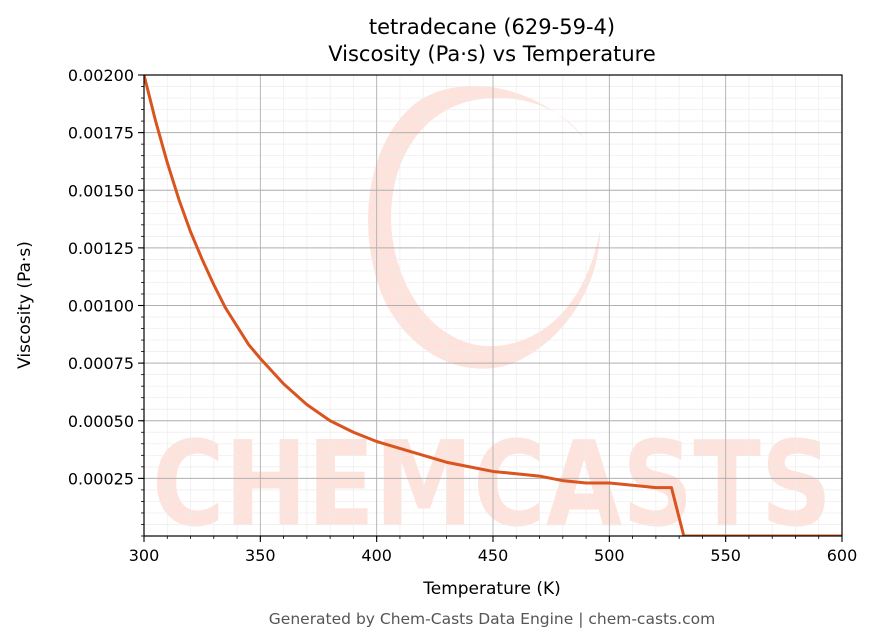 Image resolution: width=876 pixels, height=644 pixels. I want to click on y-tick-label: 0.00200, so click(101, 75).